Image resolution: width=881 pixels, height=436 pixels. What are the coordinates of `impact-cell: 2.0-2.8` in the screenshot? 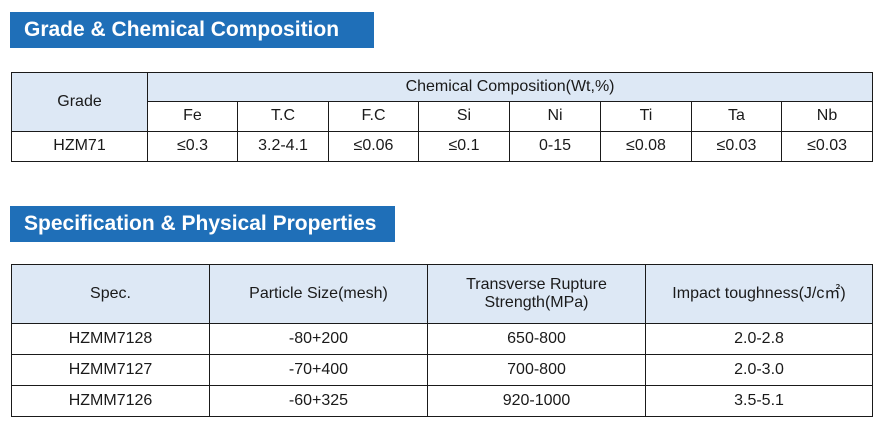 It's located at (759, 339).